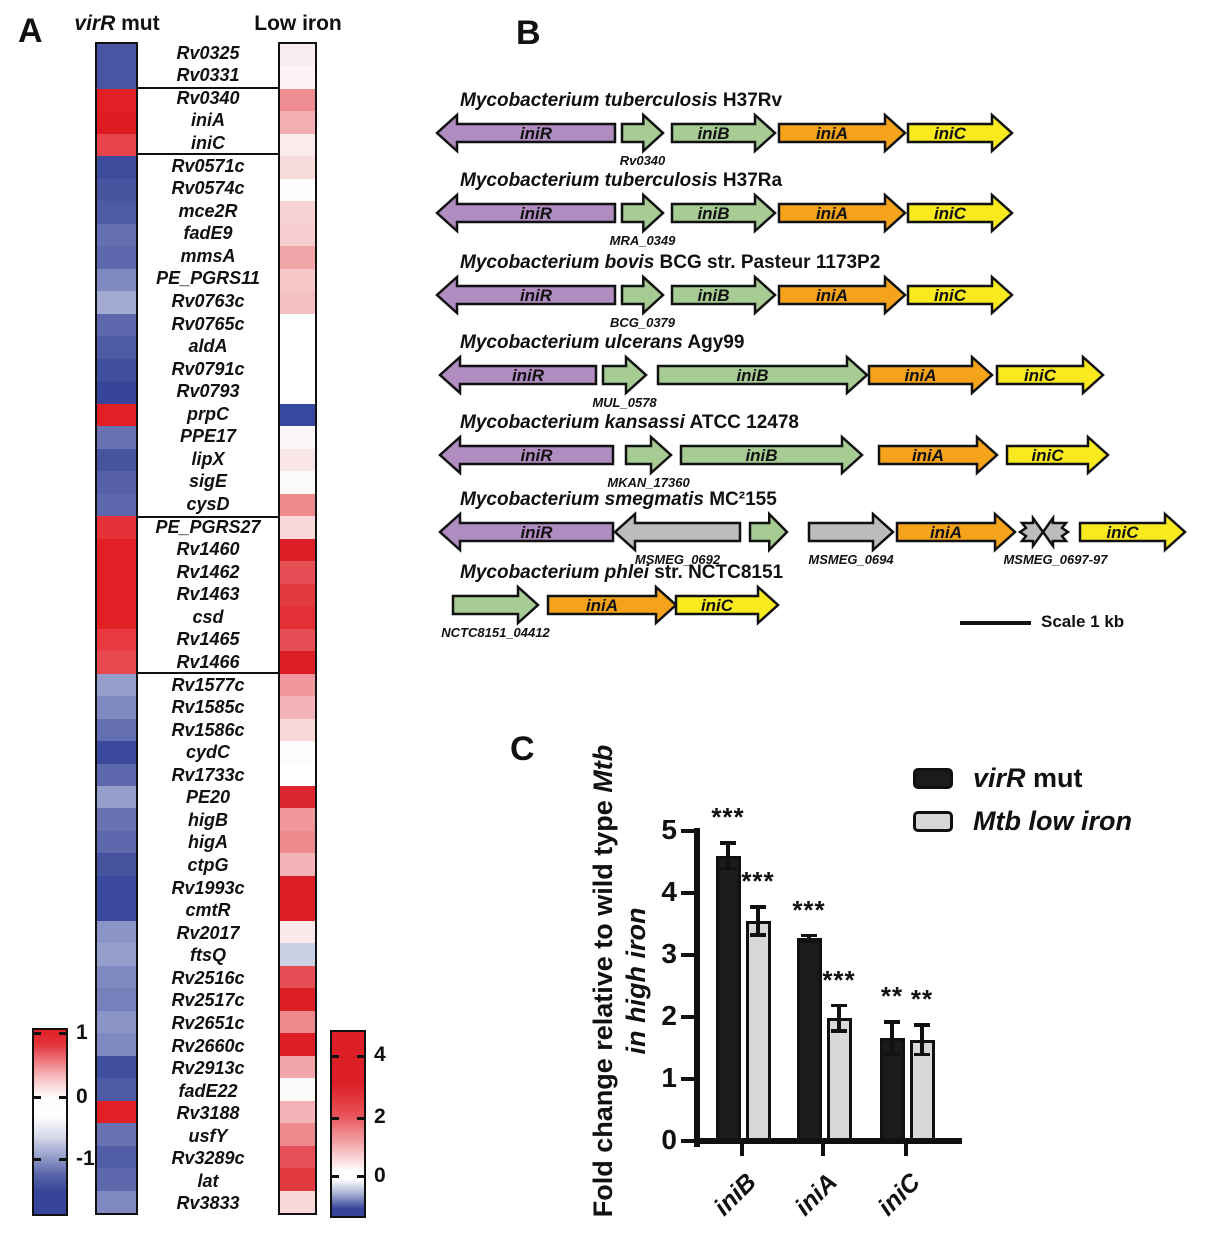 Image resolution: width=1206 pixels, height=1240 pixels. What do you see at coordinates (750, 100) in the screenshot?
I see `strain-name: H37Rv` at bounding box center [750, 100].